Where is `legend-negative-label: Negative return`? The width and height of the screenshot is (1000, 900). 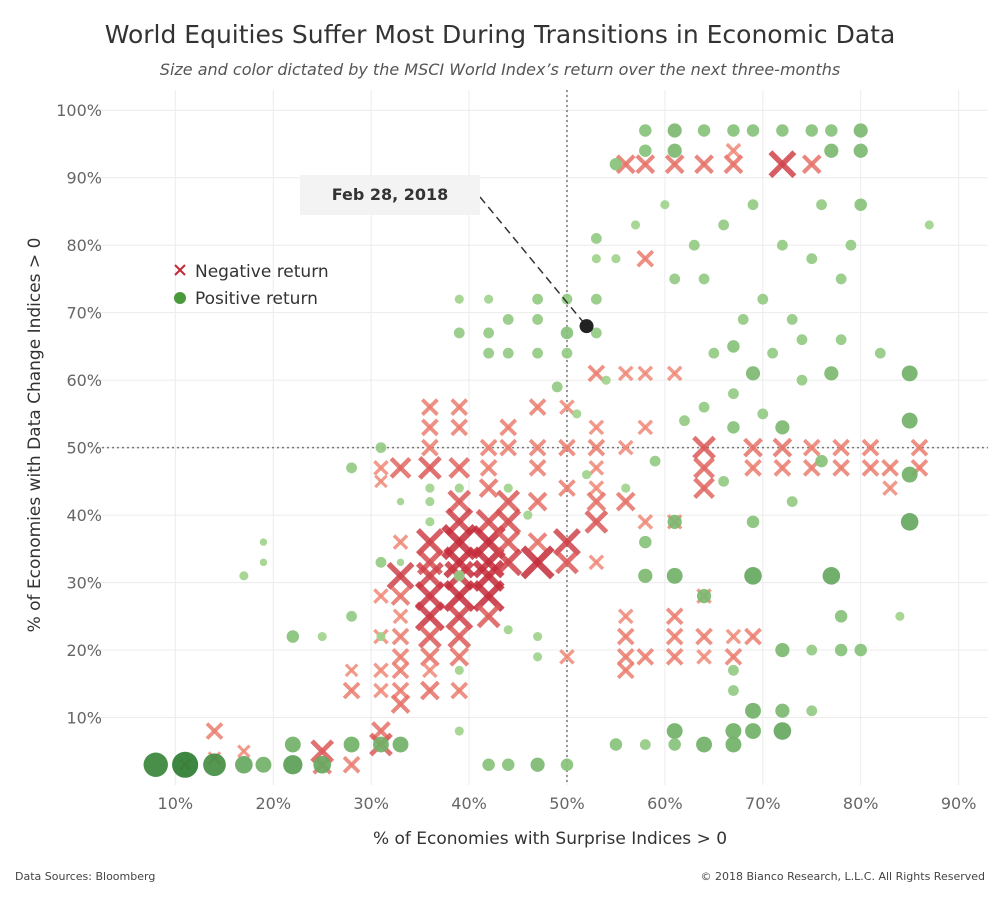
legend-negative-label: Negative return is located at coordinates (262, 272).